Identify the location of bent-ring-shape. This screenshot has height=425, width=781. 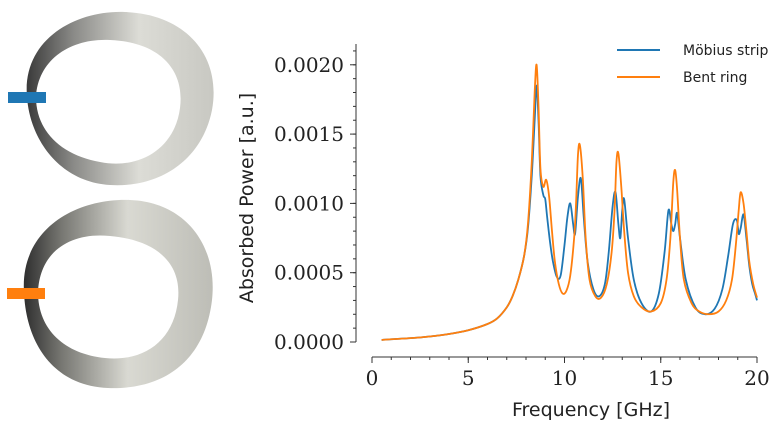
(118, 294).